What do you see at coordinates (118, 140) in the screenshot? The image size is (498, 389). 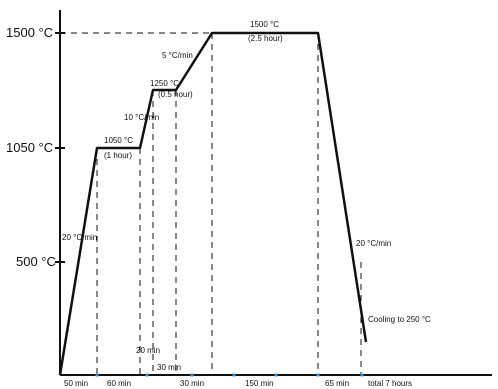 I see `hold-temp-1050: 1050 °C` at bounding box center [118, 140].